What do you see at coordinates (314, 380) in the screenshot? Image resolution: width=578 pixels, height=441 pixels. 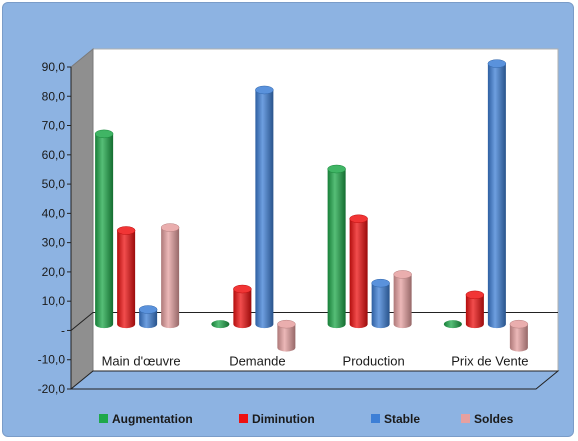 I see `floor` at bounding box center [314, 380].